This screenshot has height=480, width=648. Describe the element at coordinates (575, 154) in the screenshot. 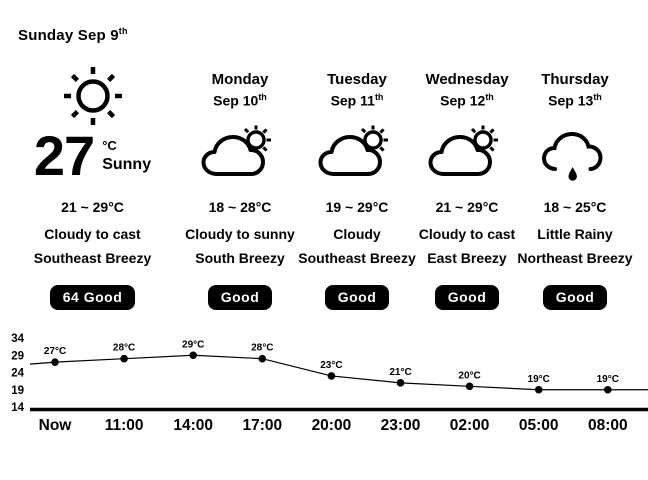

I see `cloud-rain-icon` at that location.